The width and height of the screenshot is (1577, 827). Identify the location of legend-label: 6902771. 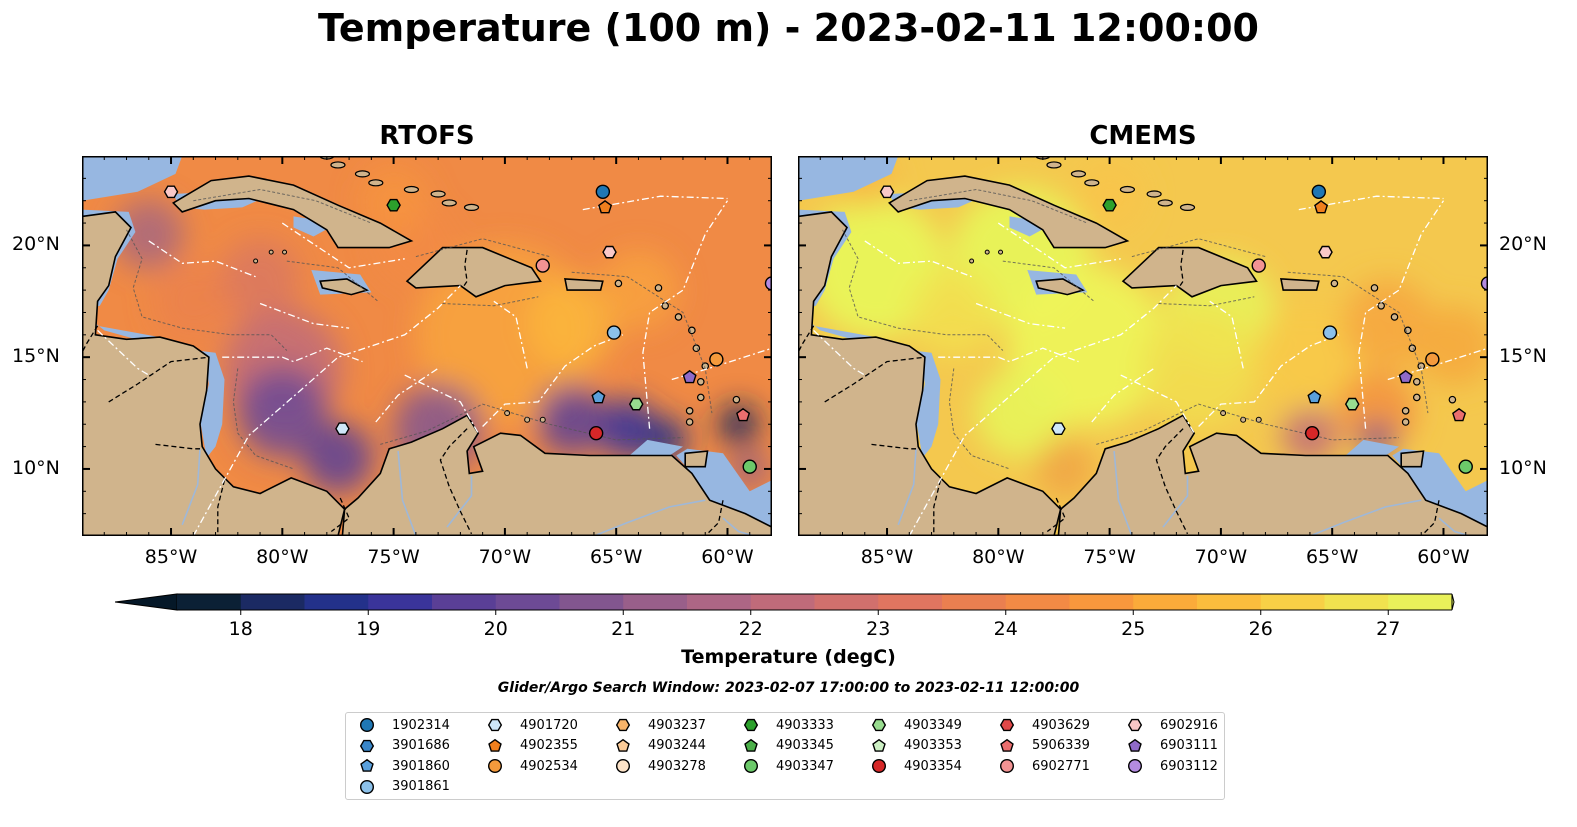
(1061, 766).